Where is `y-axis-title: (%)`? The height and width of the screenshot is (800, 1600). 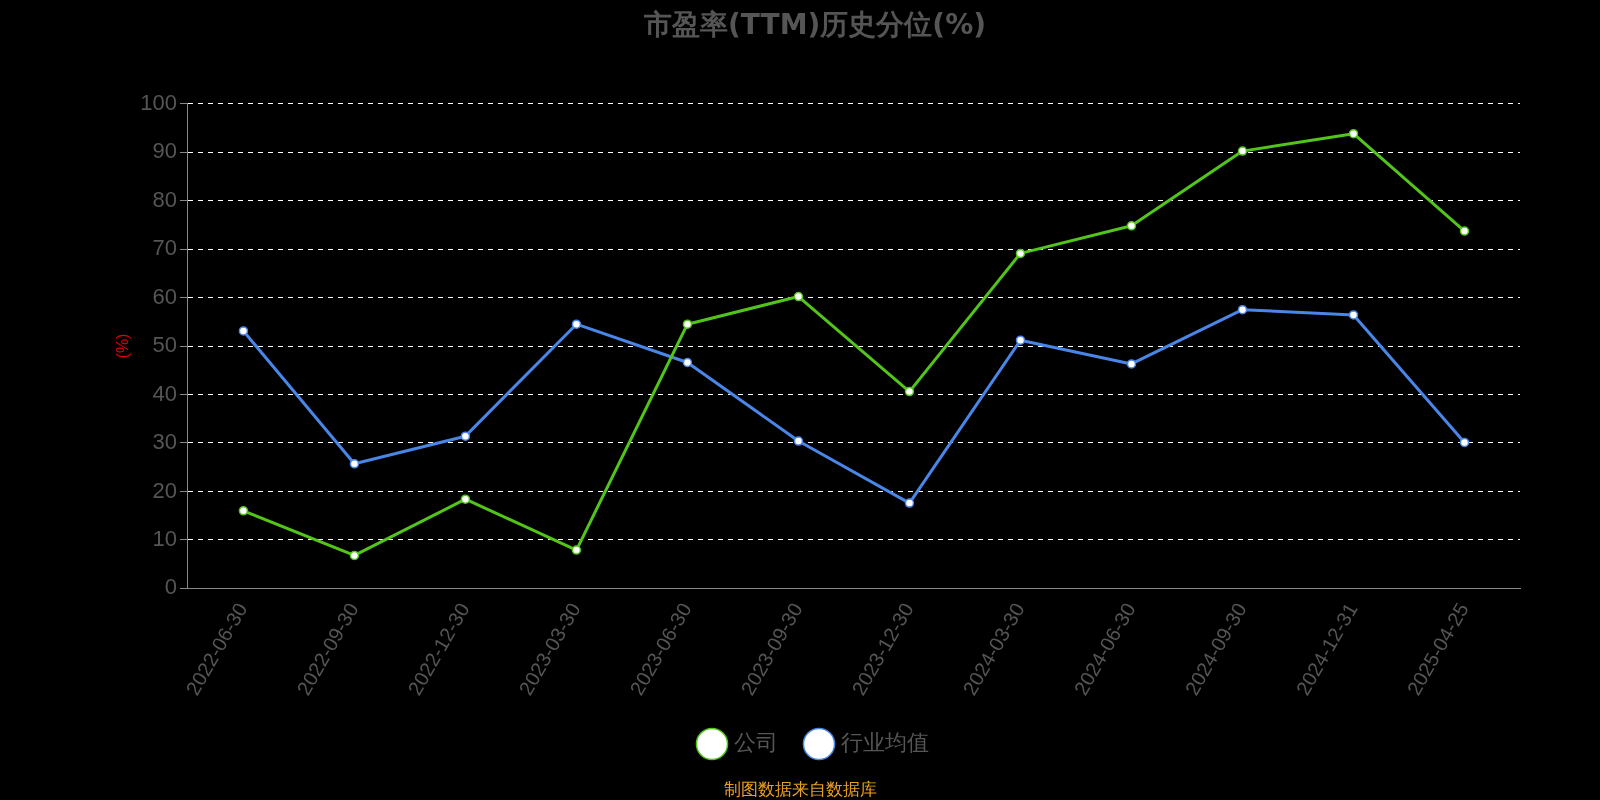 y-axis-title: (%) is located at coordinates (123, 346).